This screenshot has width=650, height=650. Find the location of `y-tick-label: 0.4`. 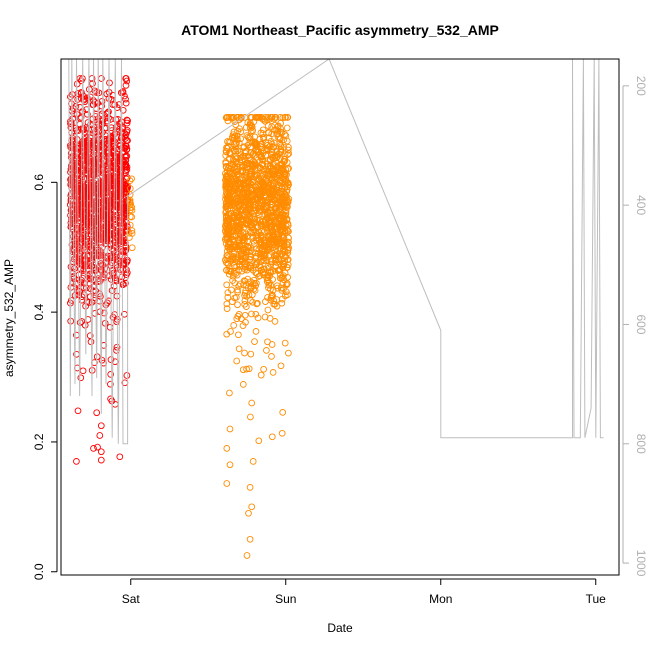

y-tick-label: 0.4 is located at coordinates (39, 311).